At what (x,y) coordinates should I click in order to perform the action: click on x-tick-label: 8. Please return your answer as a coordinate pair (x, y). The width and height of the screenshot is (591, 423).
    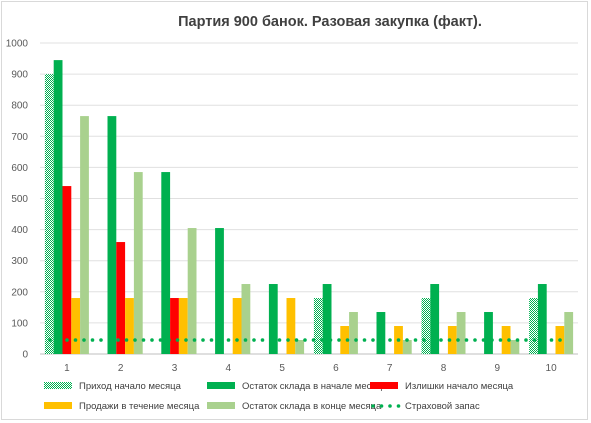
    Looking at the image, I should click on (444, 368).